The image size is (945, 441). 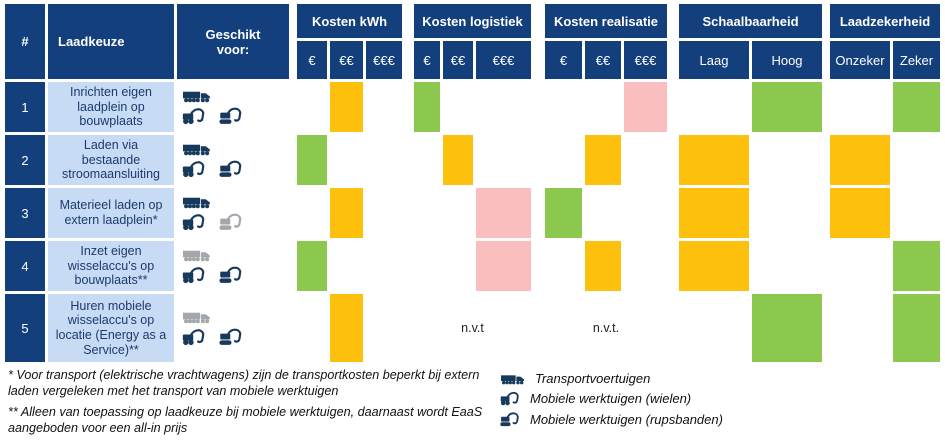 What do you see at coordinates (603, 160) in the screenshot?
I see `rating-kosten-realisatie-row2` at bounding box center [603, 160].